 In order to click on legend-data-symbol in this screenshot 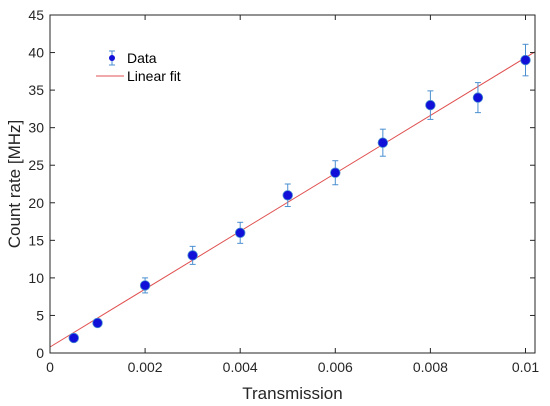, I will do `click(112, 58)`.